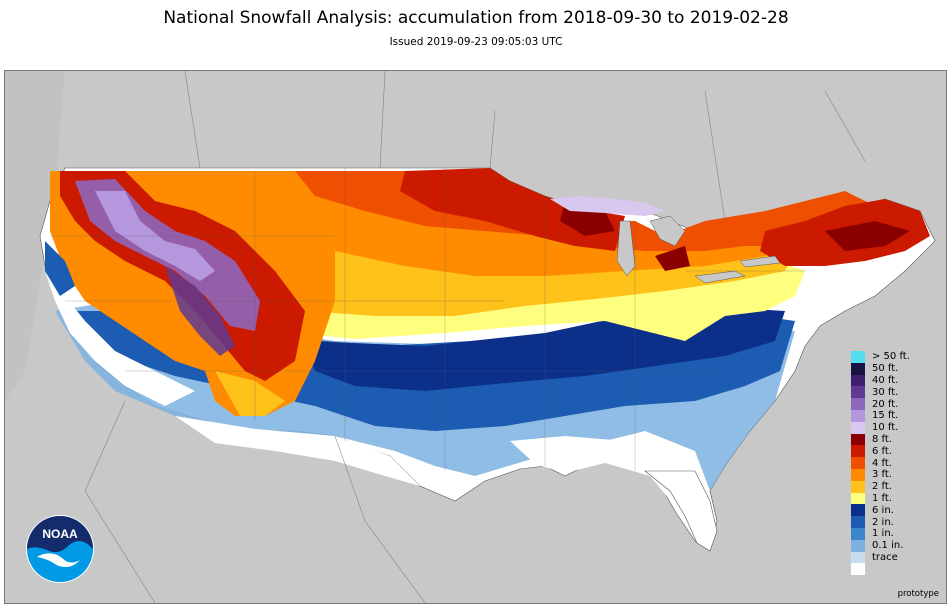 The height and width of the screenshot is (612, 952). I want to click on legend-label: trace, so click(885, 557).